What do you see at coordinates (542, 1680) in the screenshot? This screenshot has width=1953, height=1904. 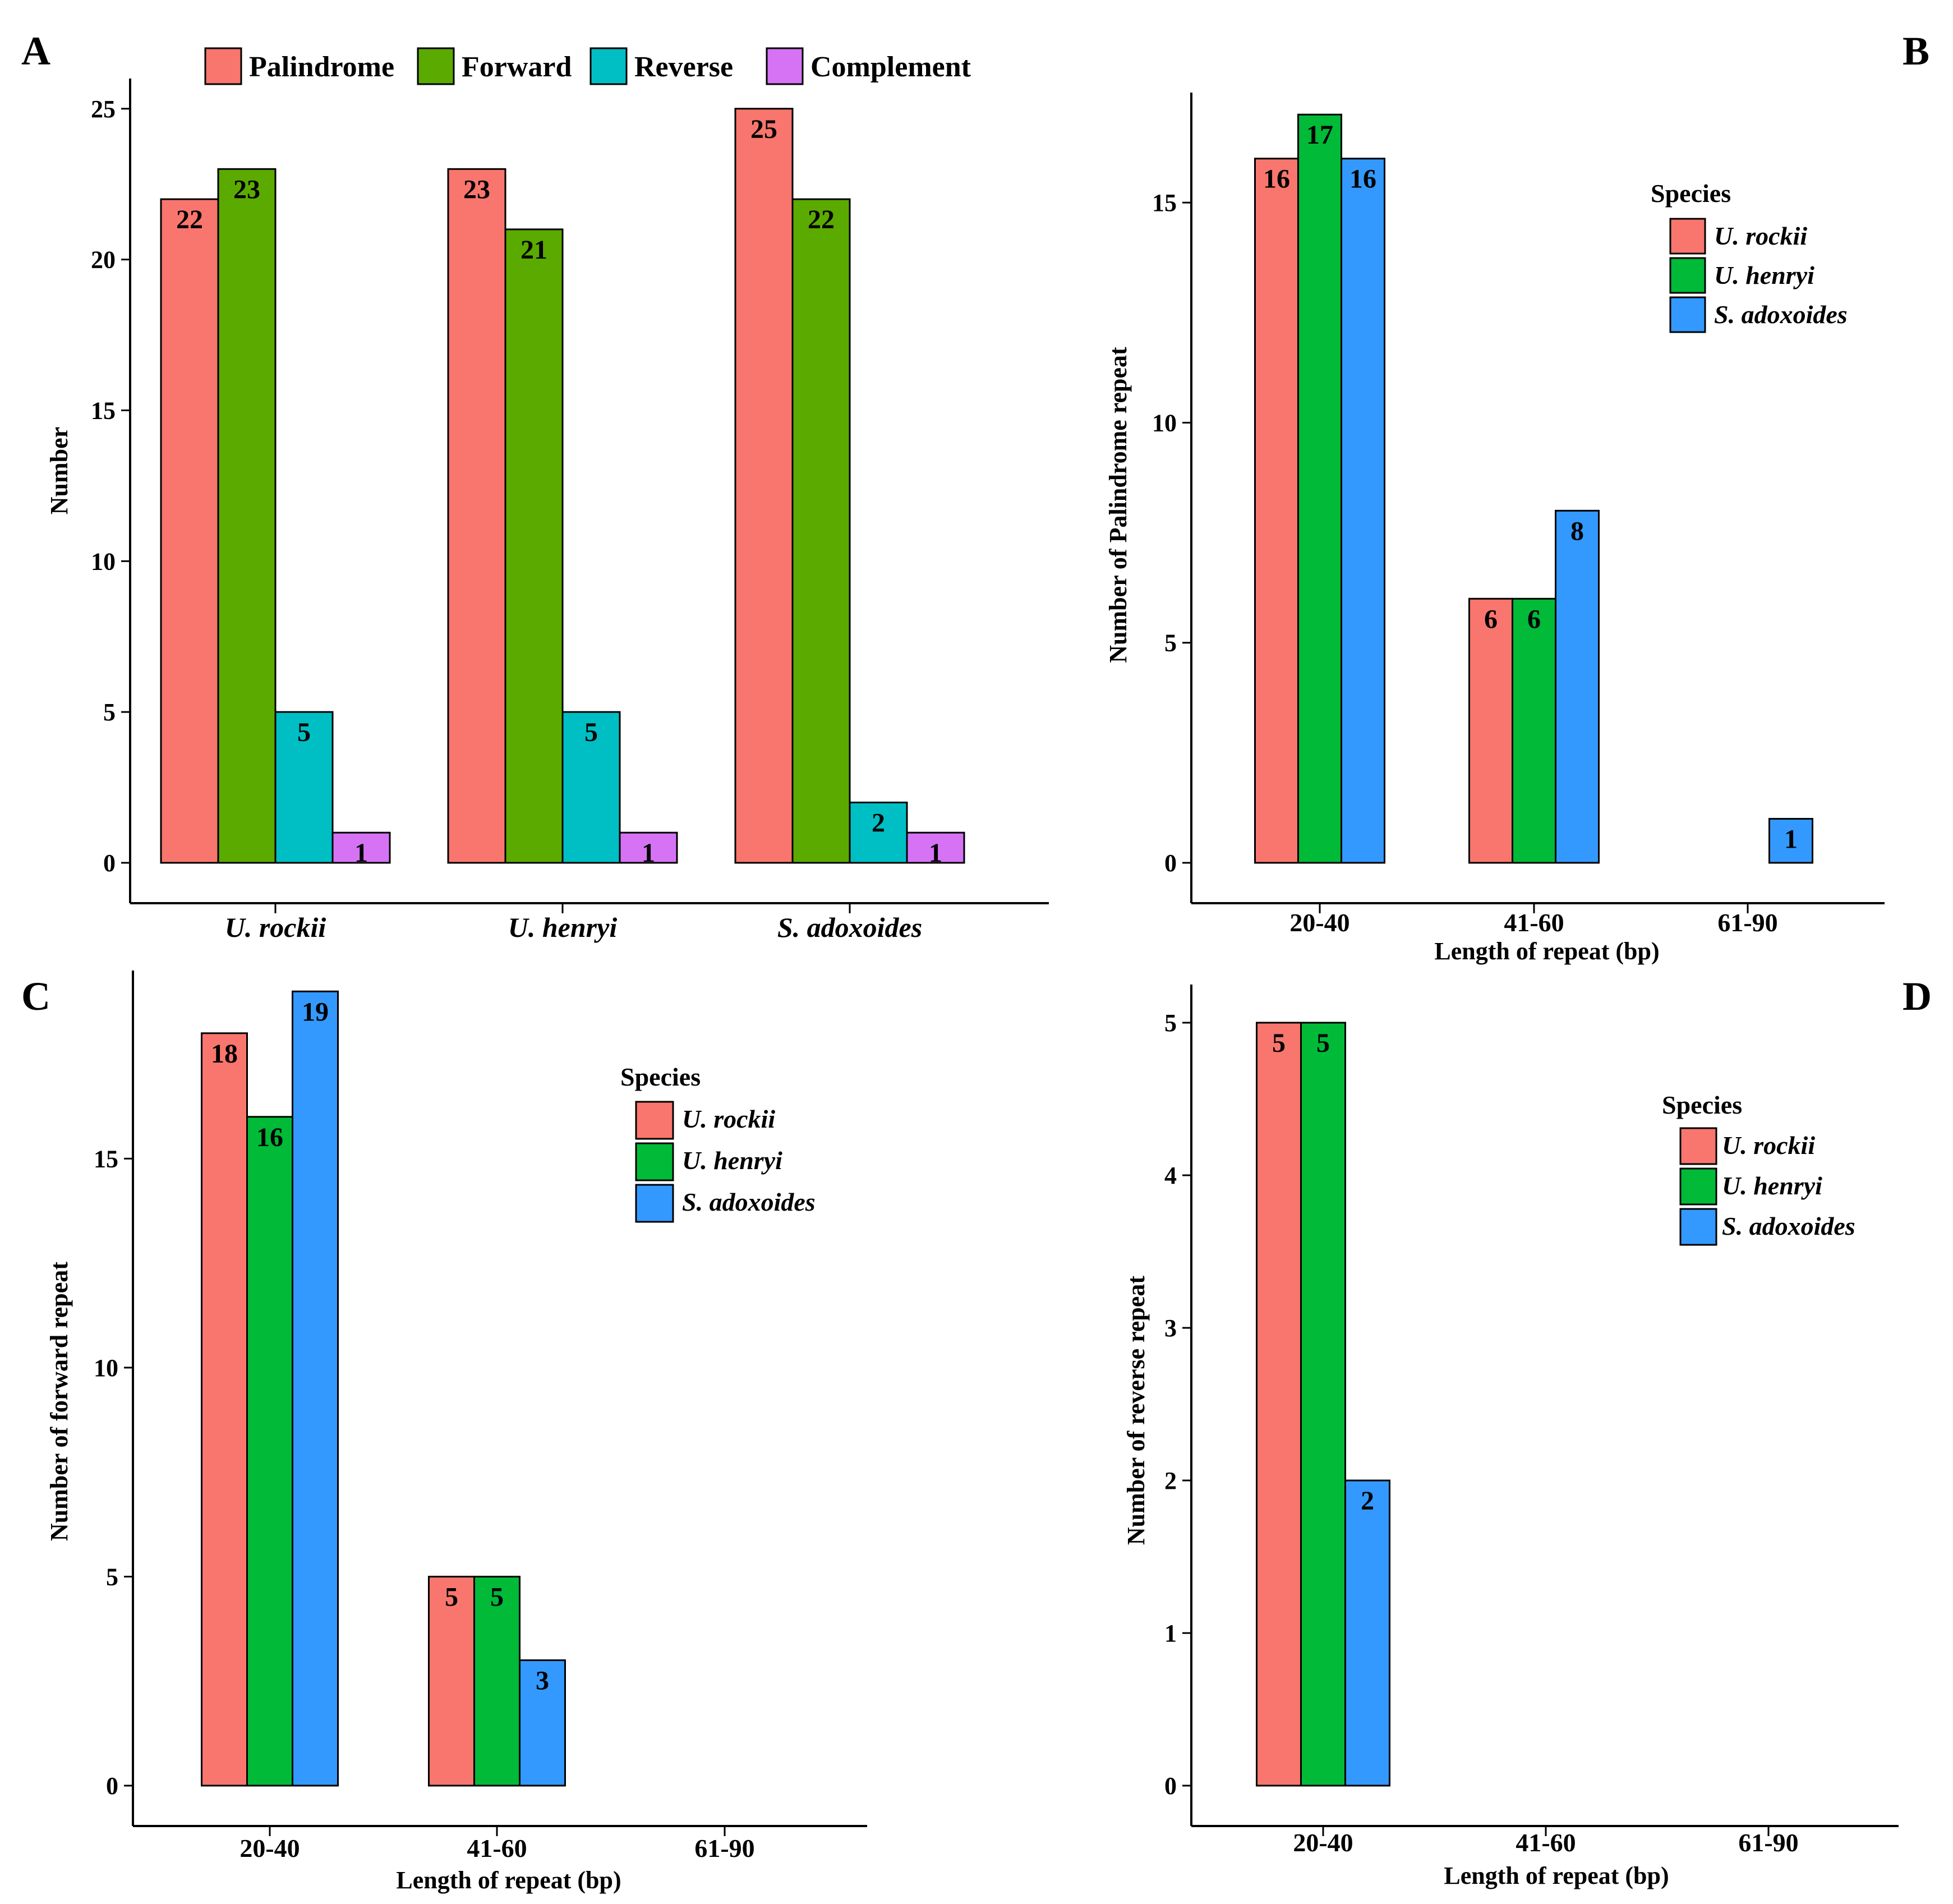 I see `data-label: 3` at bounding box center [542, 1680].